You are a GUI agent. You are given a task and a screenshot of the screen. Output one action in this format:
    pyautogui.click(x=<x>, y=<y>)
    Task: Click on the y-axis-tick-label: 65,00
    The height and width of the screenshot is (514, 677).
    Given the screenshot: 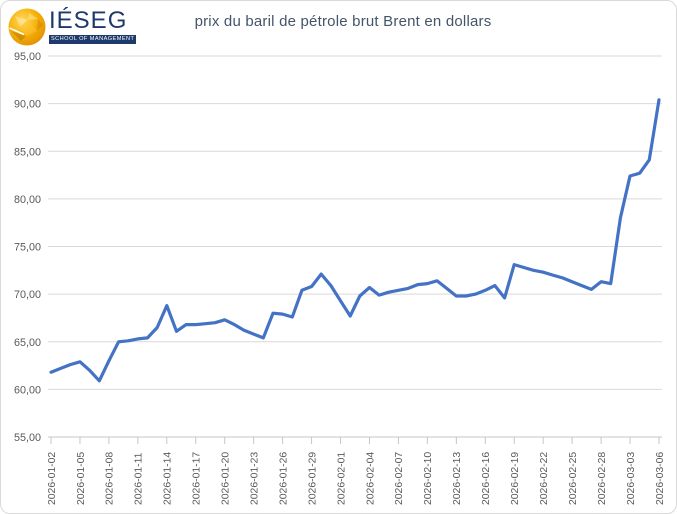 What is the action you would take?
    pyautogui.click(x=27, y=343)
    